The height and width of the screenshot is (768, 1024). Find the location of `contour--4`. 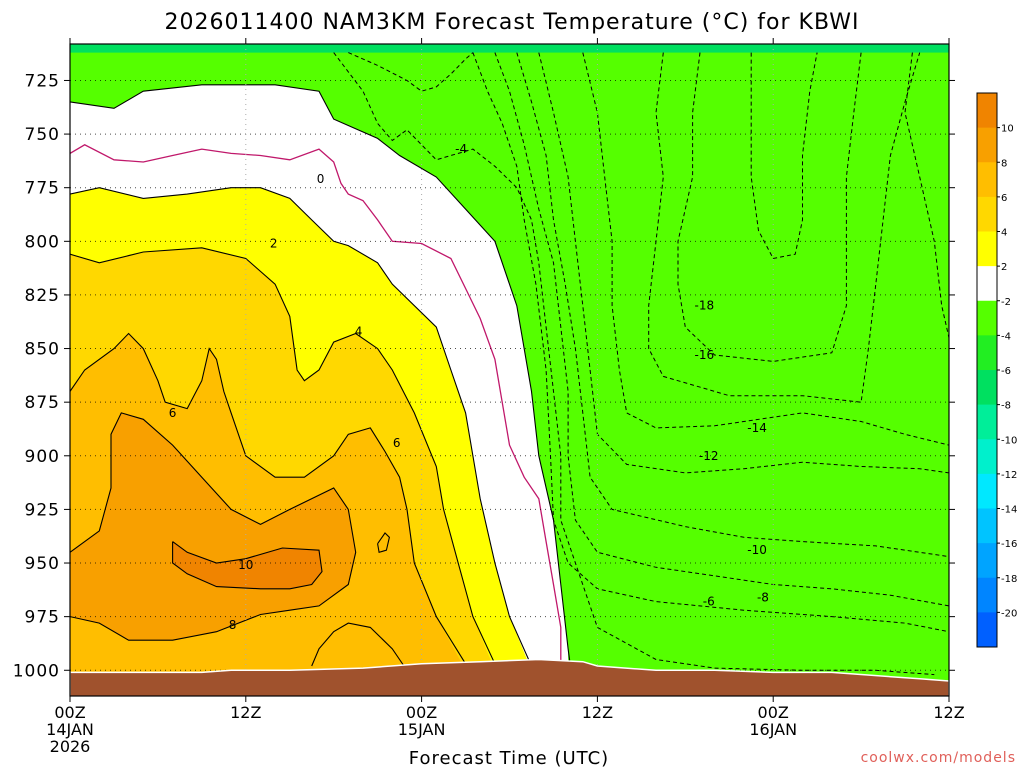

contour--4 is located at coordinates (411, 72).